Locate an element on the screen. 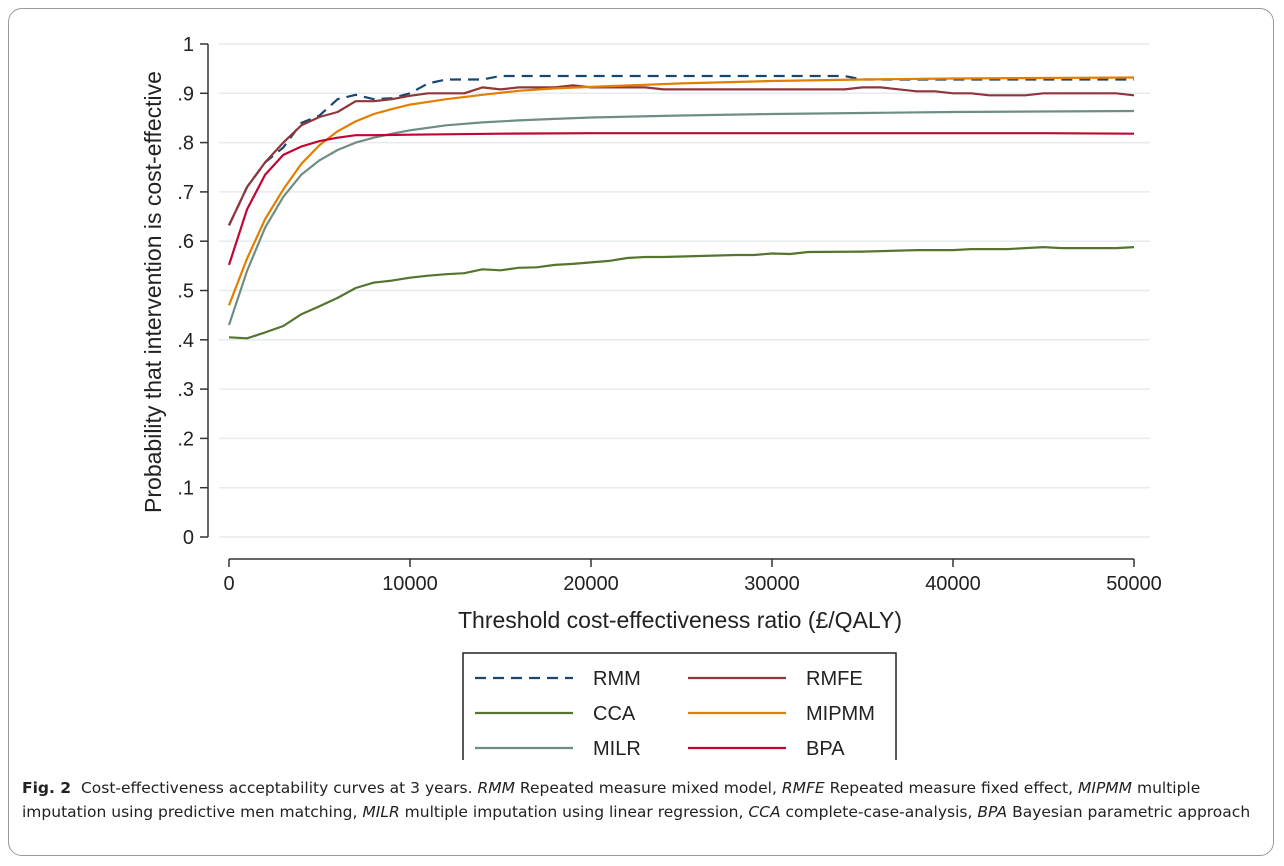 This screenshot has width=1284, height=866. legend-label-milr: MILR is located at coordinates (617, 749).